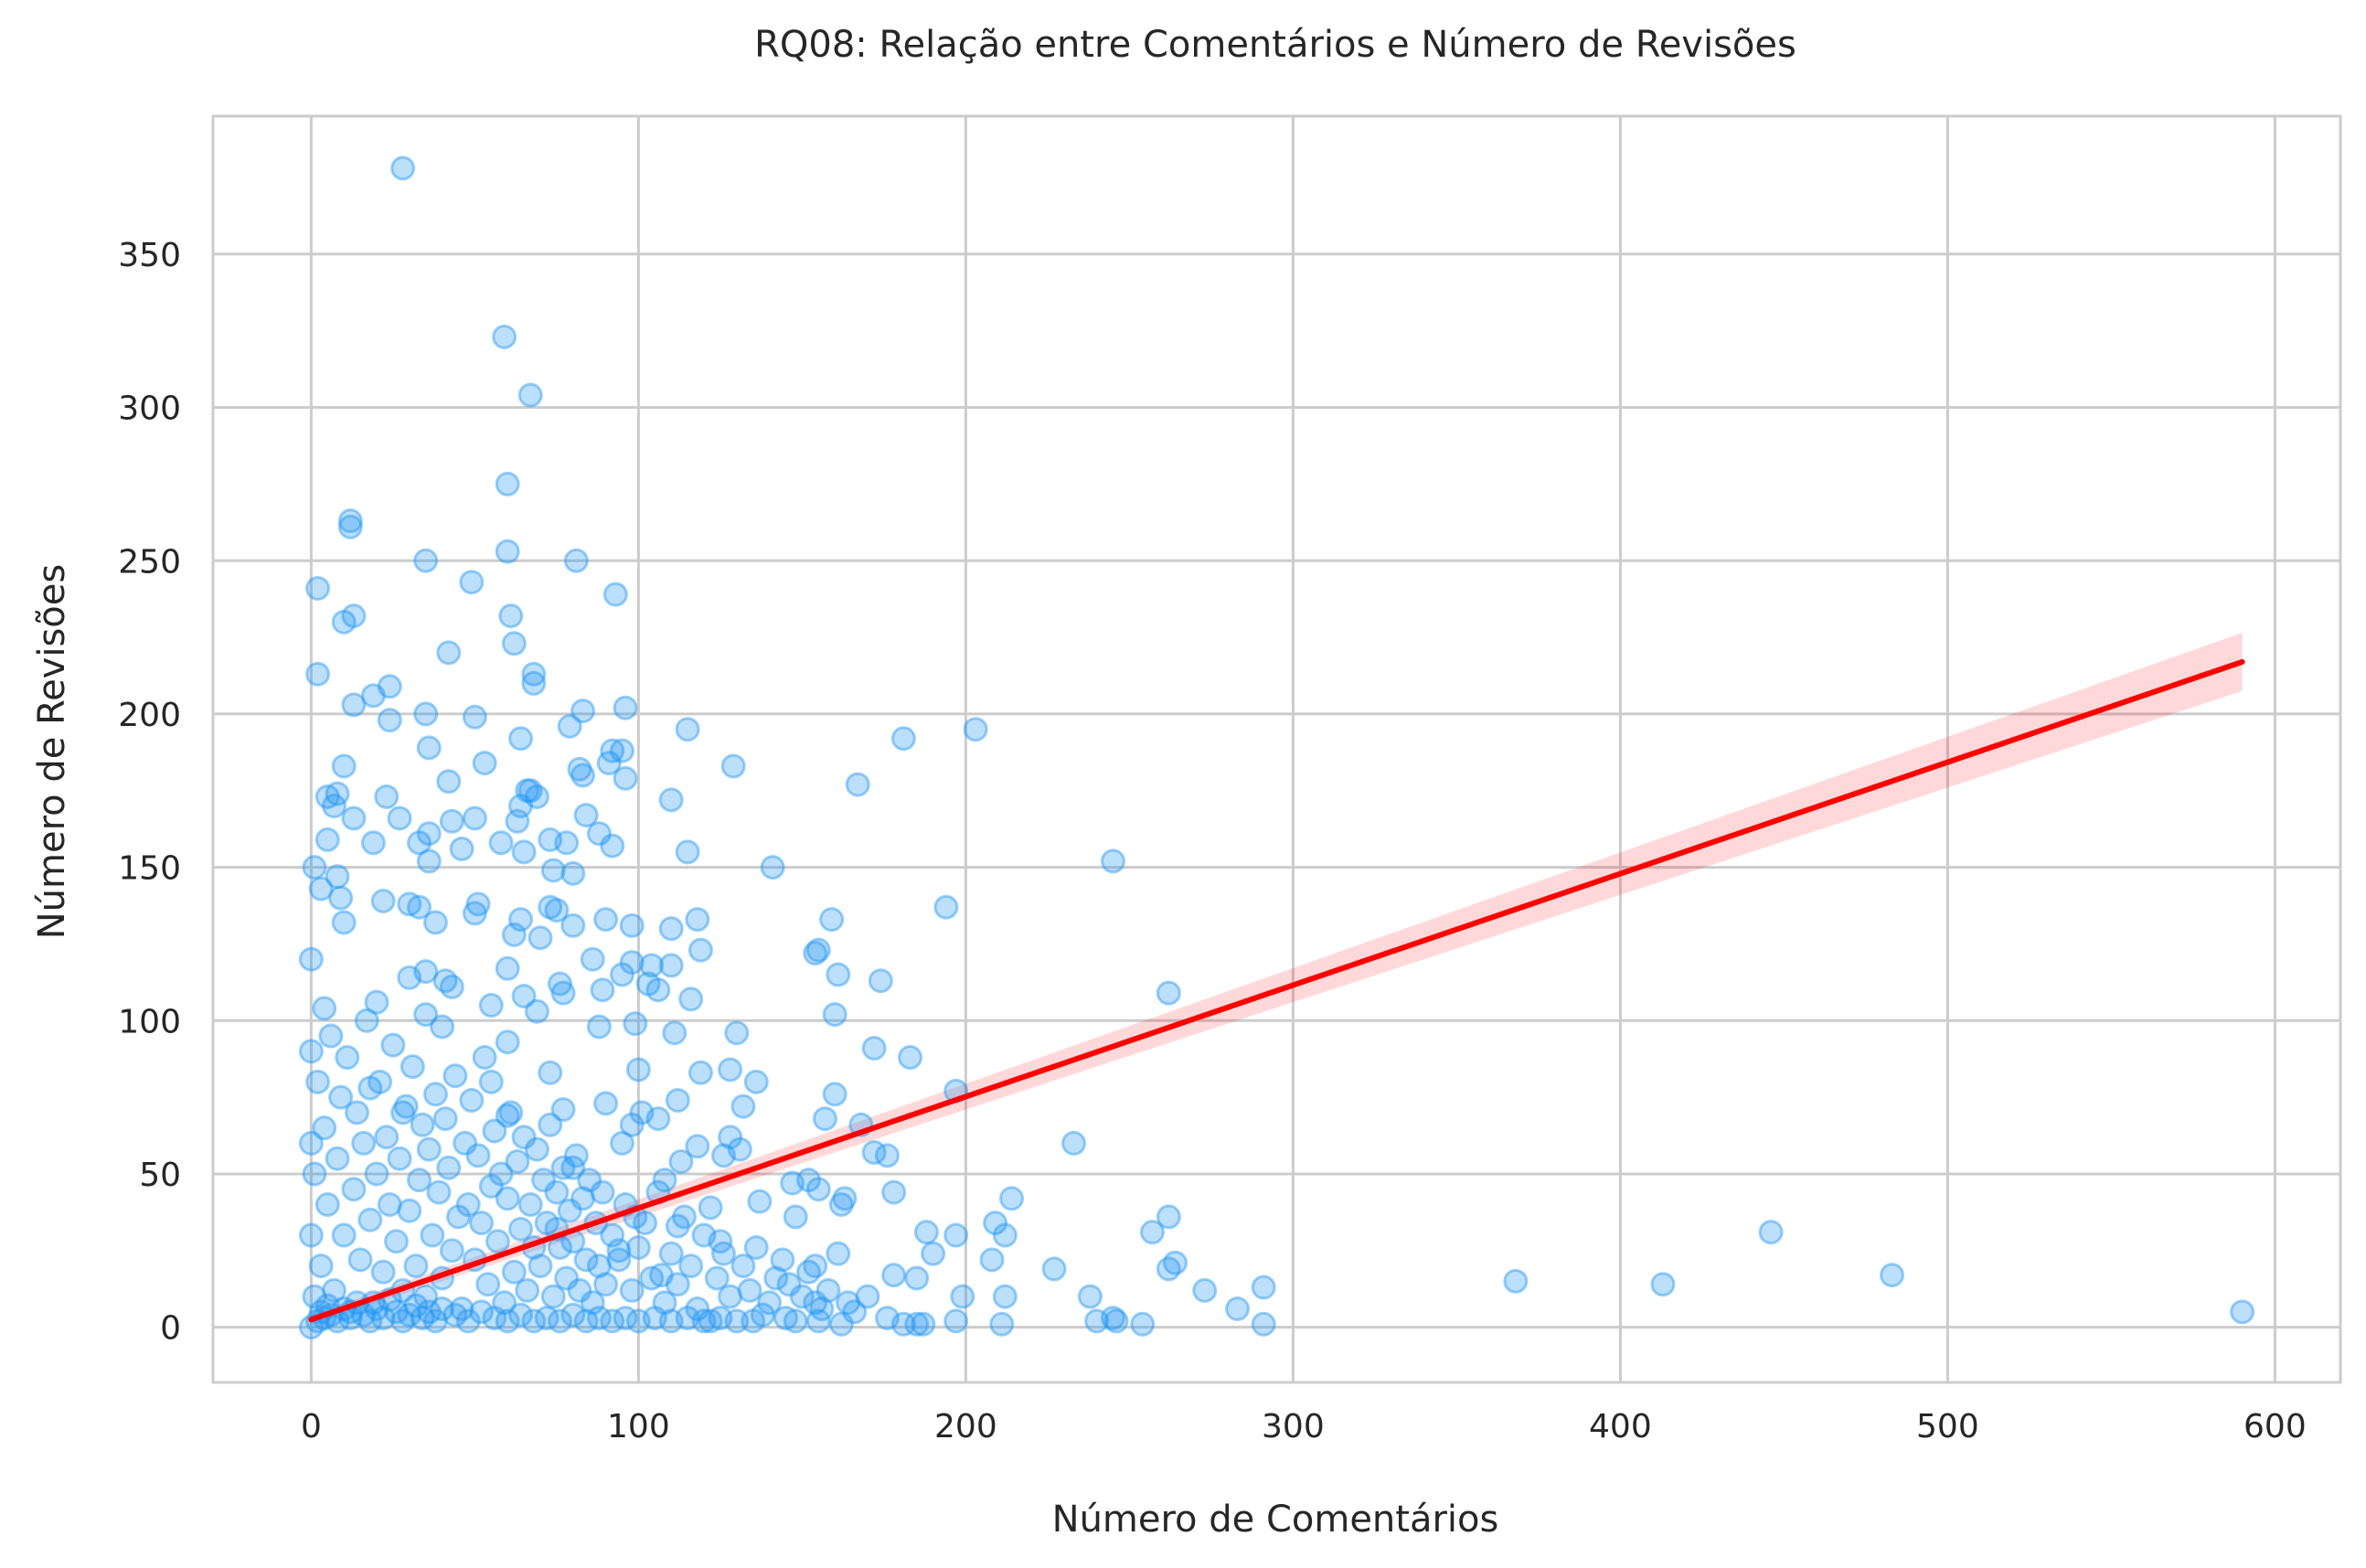 This screenshot has width=2366, height=1568. Describe the element at coordinates (52, 751) in the screenshot. I see `y-axis-title: Número de Revisões` at that location.